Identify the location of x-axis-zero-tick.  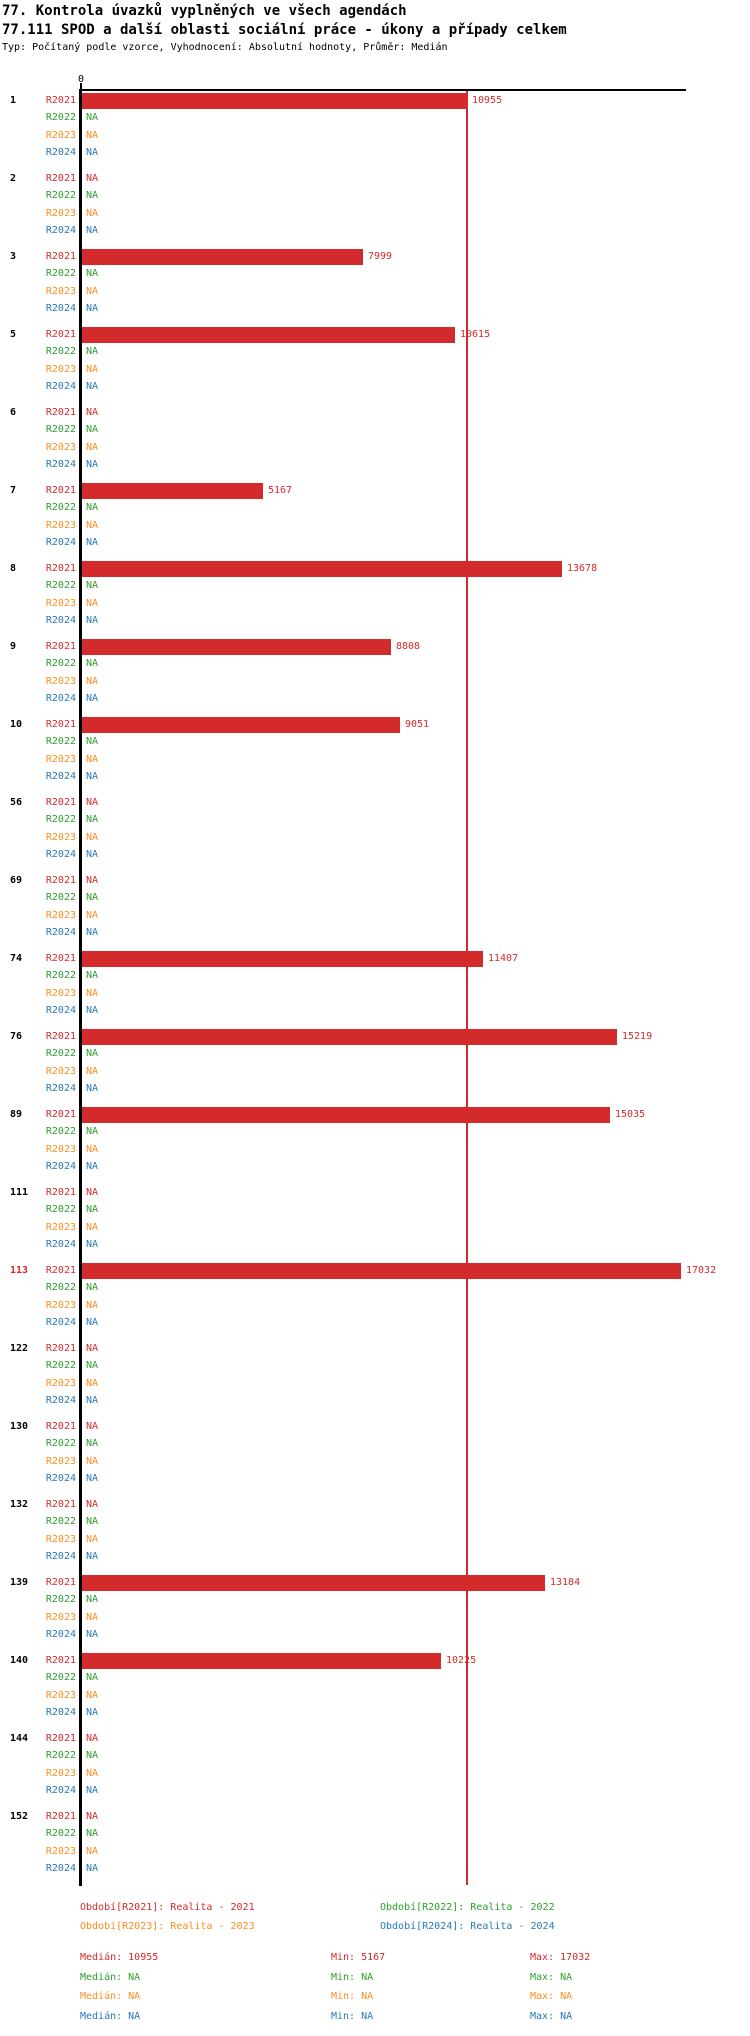
(81, 86).